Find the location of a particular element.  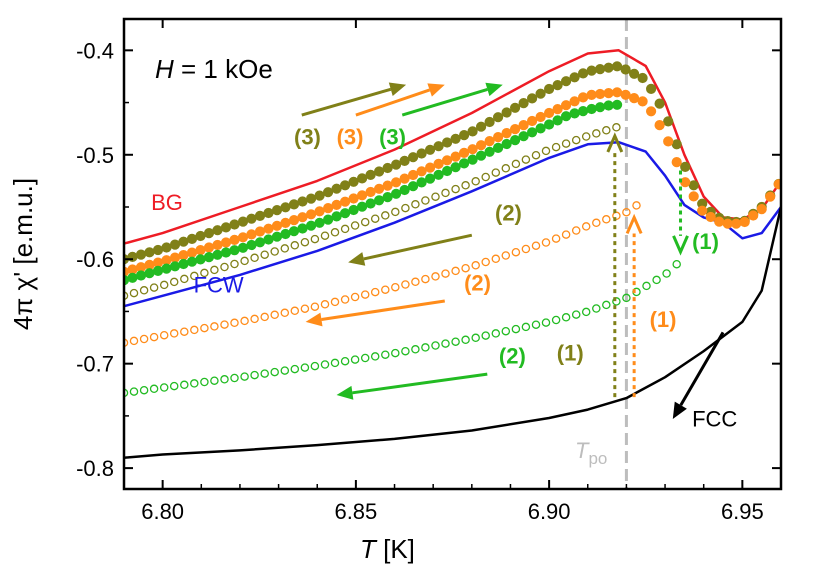

arrow-2-orange-shaft is located at coordinates (383, 310).